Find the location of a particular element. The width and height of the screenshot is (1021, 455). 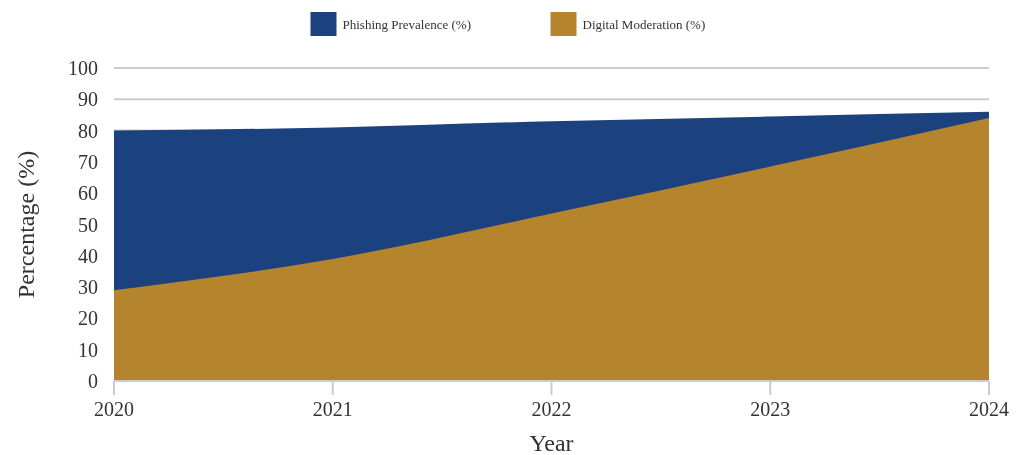

x-tick-label: 2020 is located at coordinates (114, 409).